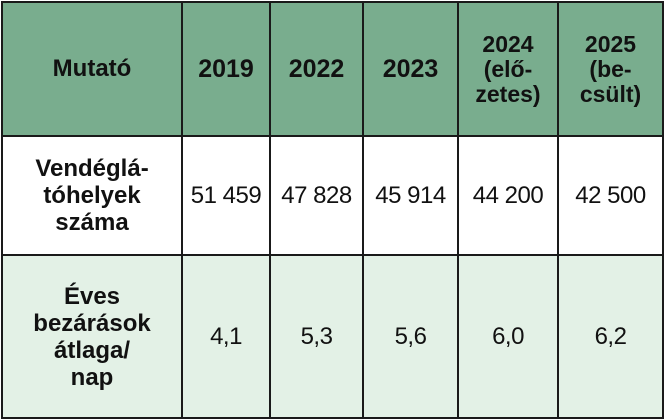 The image size is (665, 420). What do you see at coordinates (508, 195) in the screenshot?
I see `table-cell: 44 200` at bounding box center [508, 195].